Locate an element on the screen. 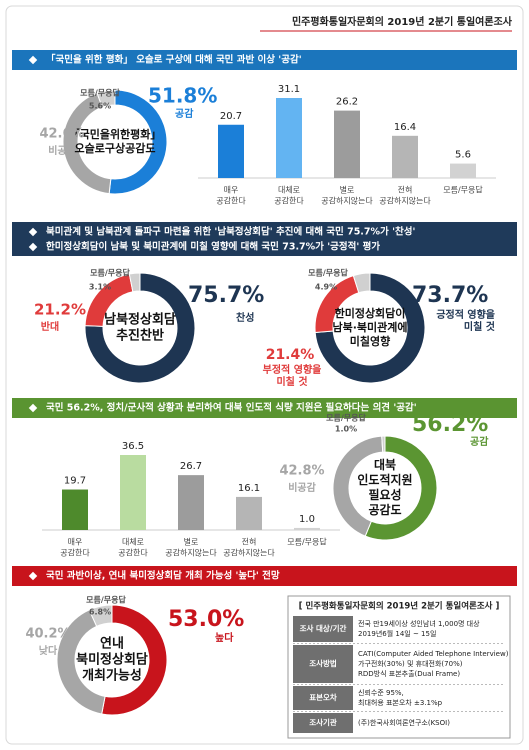  bar-value-label: 19.7 is located at coordinates (75, 481).